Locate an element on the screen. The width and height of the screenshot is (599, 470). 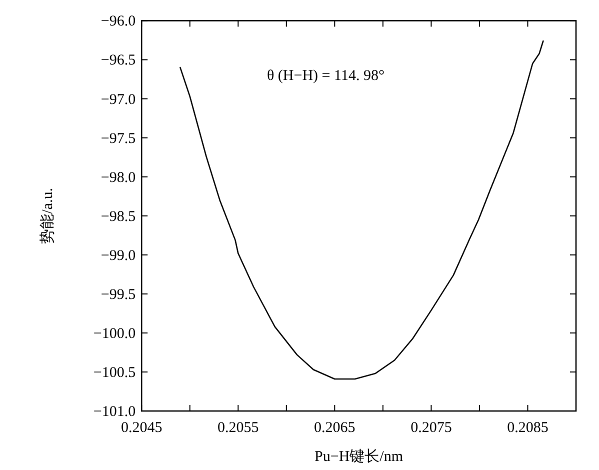
y-tick-label: −101.0 is located at coordinates (114, 412).